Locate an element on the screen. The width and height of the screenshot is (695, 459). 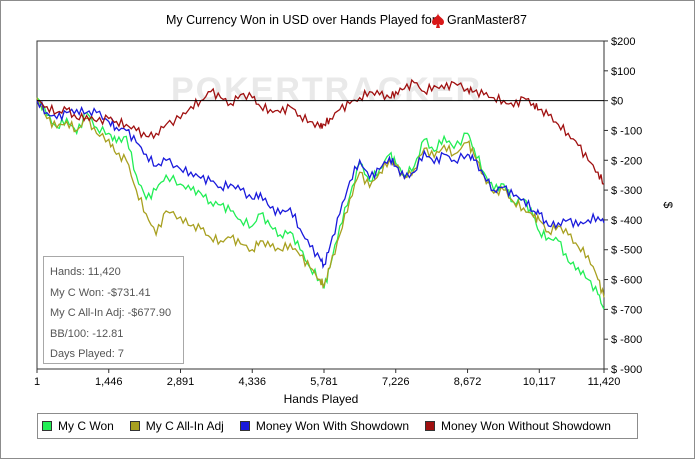
x-tick-label: 1,446 is located at coordinates (109, 382).